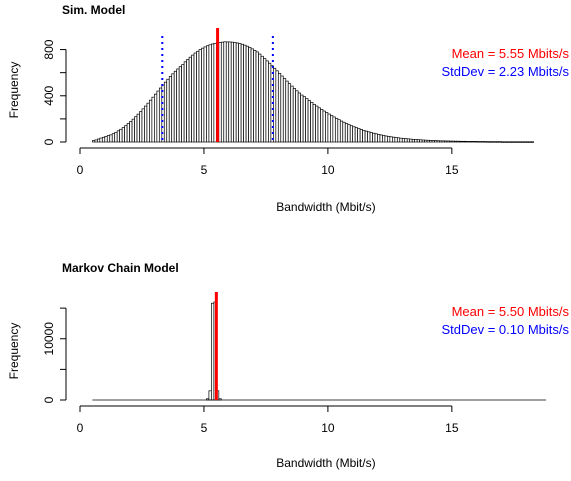 The height and width of the screenshot is (481, 571). What do you see at coordinates (49, 49) in the screenshot?
I see `panel1-y-tick-label: 800` at bounding box center [49, 49].